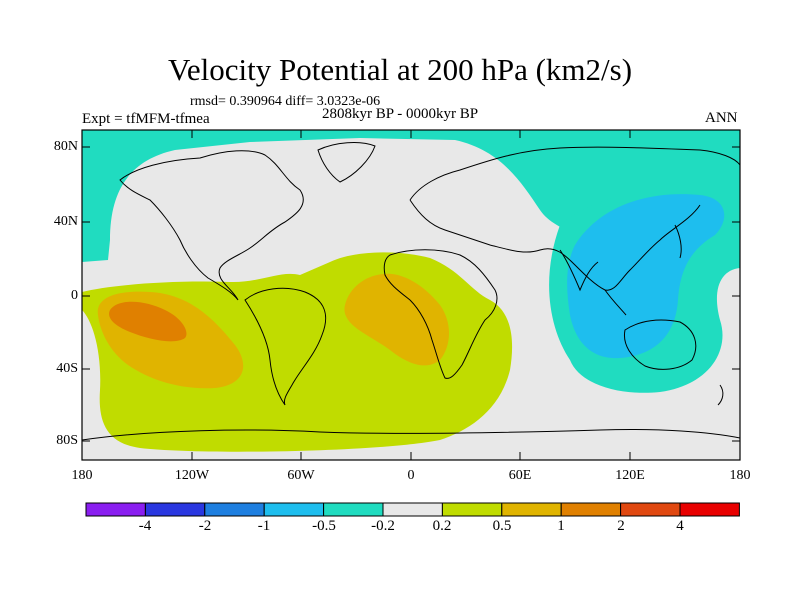 This screenshot has height=600, width=800. Describe the element at coordinates (383, 526) in the screenshot. I see `colorbar-label: -0.2` at that location.